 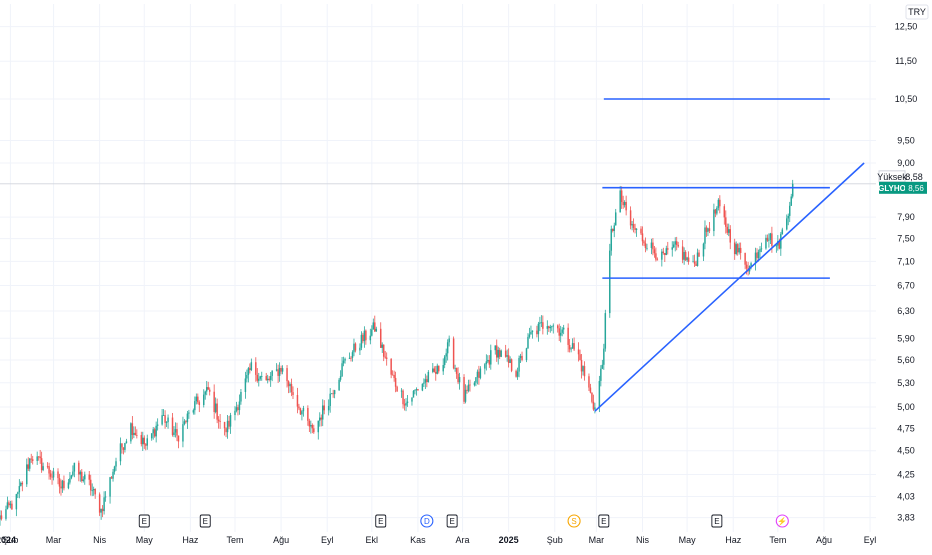 What do you see at coordinates (906, 286) in the screenshot?
I see `y-tick-label: 6,70` at bounding box center [906, 286].